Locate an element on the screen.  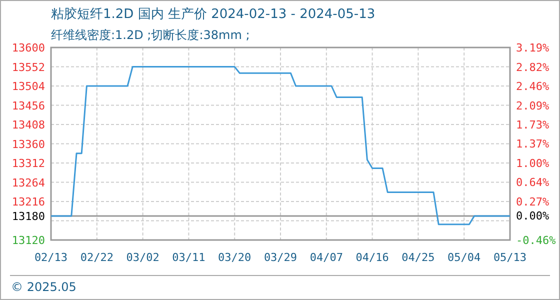
x-tick-label: 03/29 is located at coordinates (281, 257).